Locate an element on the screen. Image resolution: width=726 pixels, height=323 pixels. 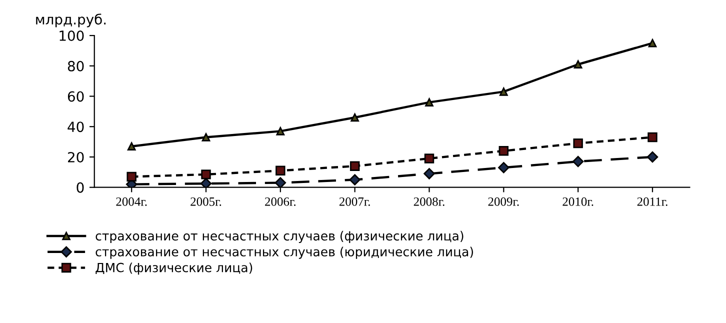
y-tick-label: 80 is located at coordinates (76, 66).